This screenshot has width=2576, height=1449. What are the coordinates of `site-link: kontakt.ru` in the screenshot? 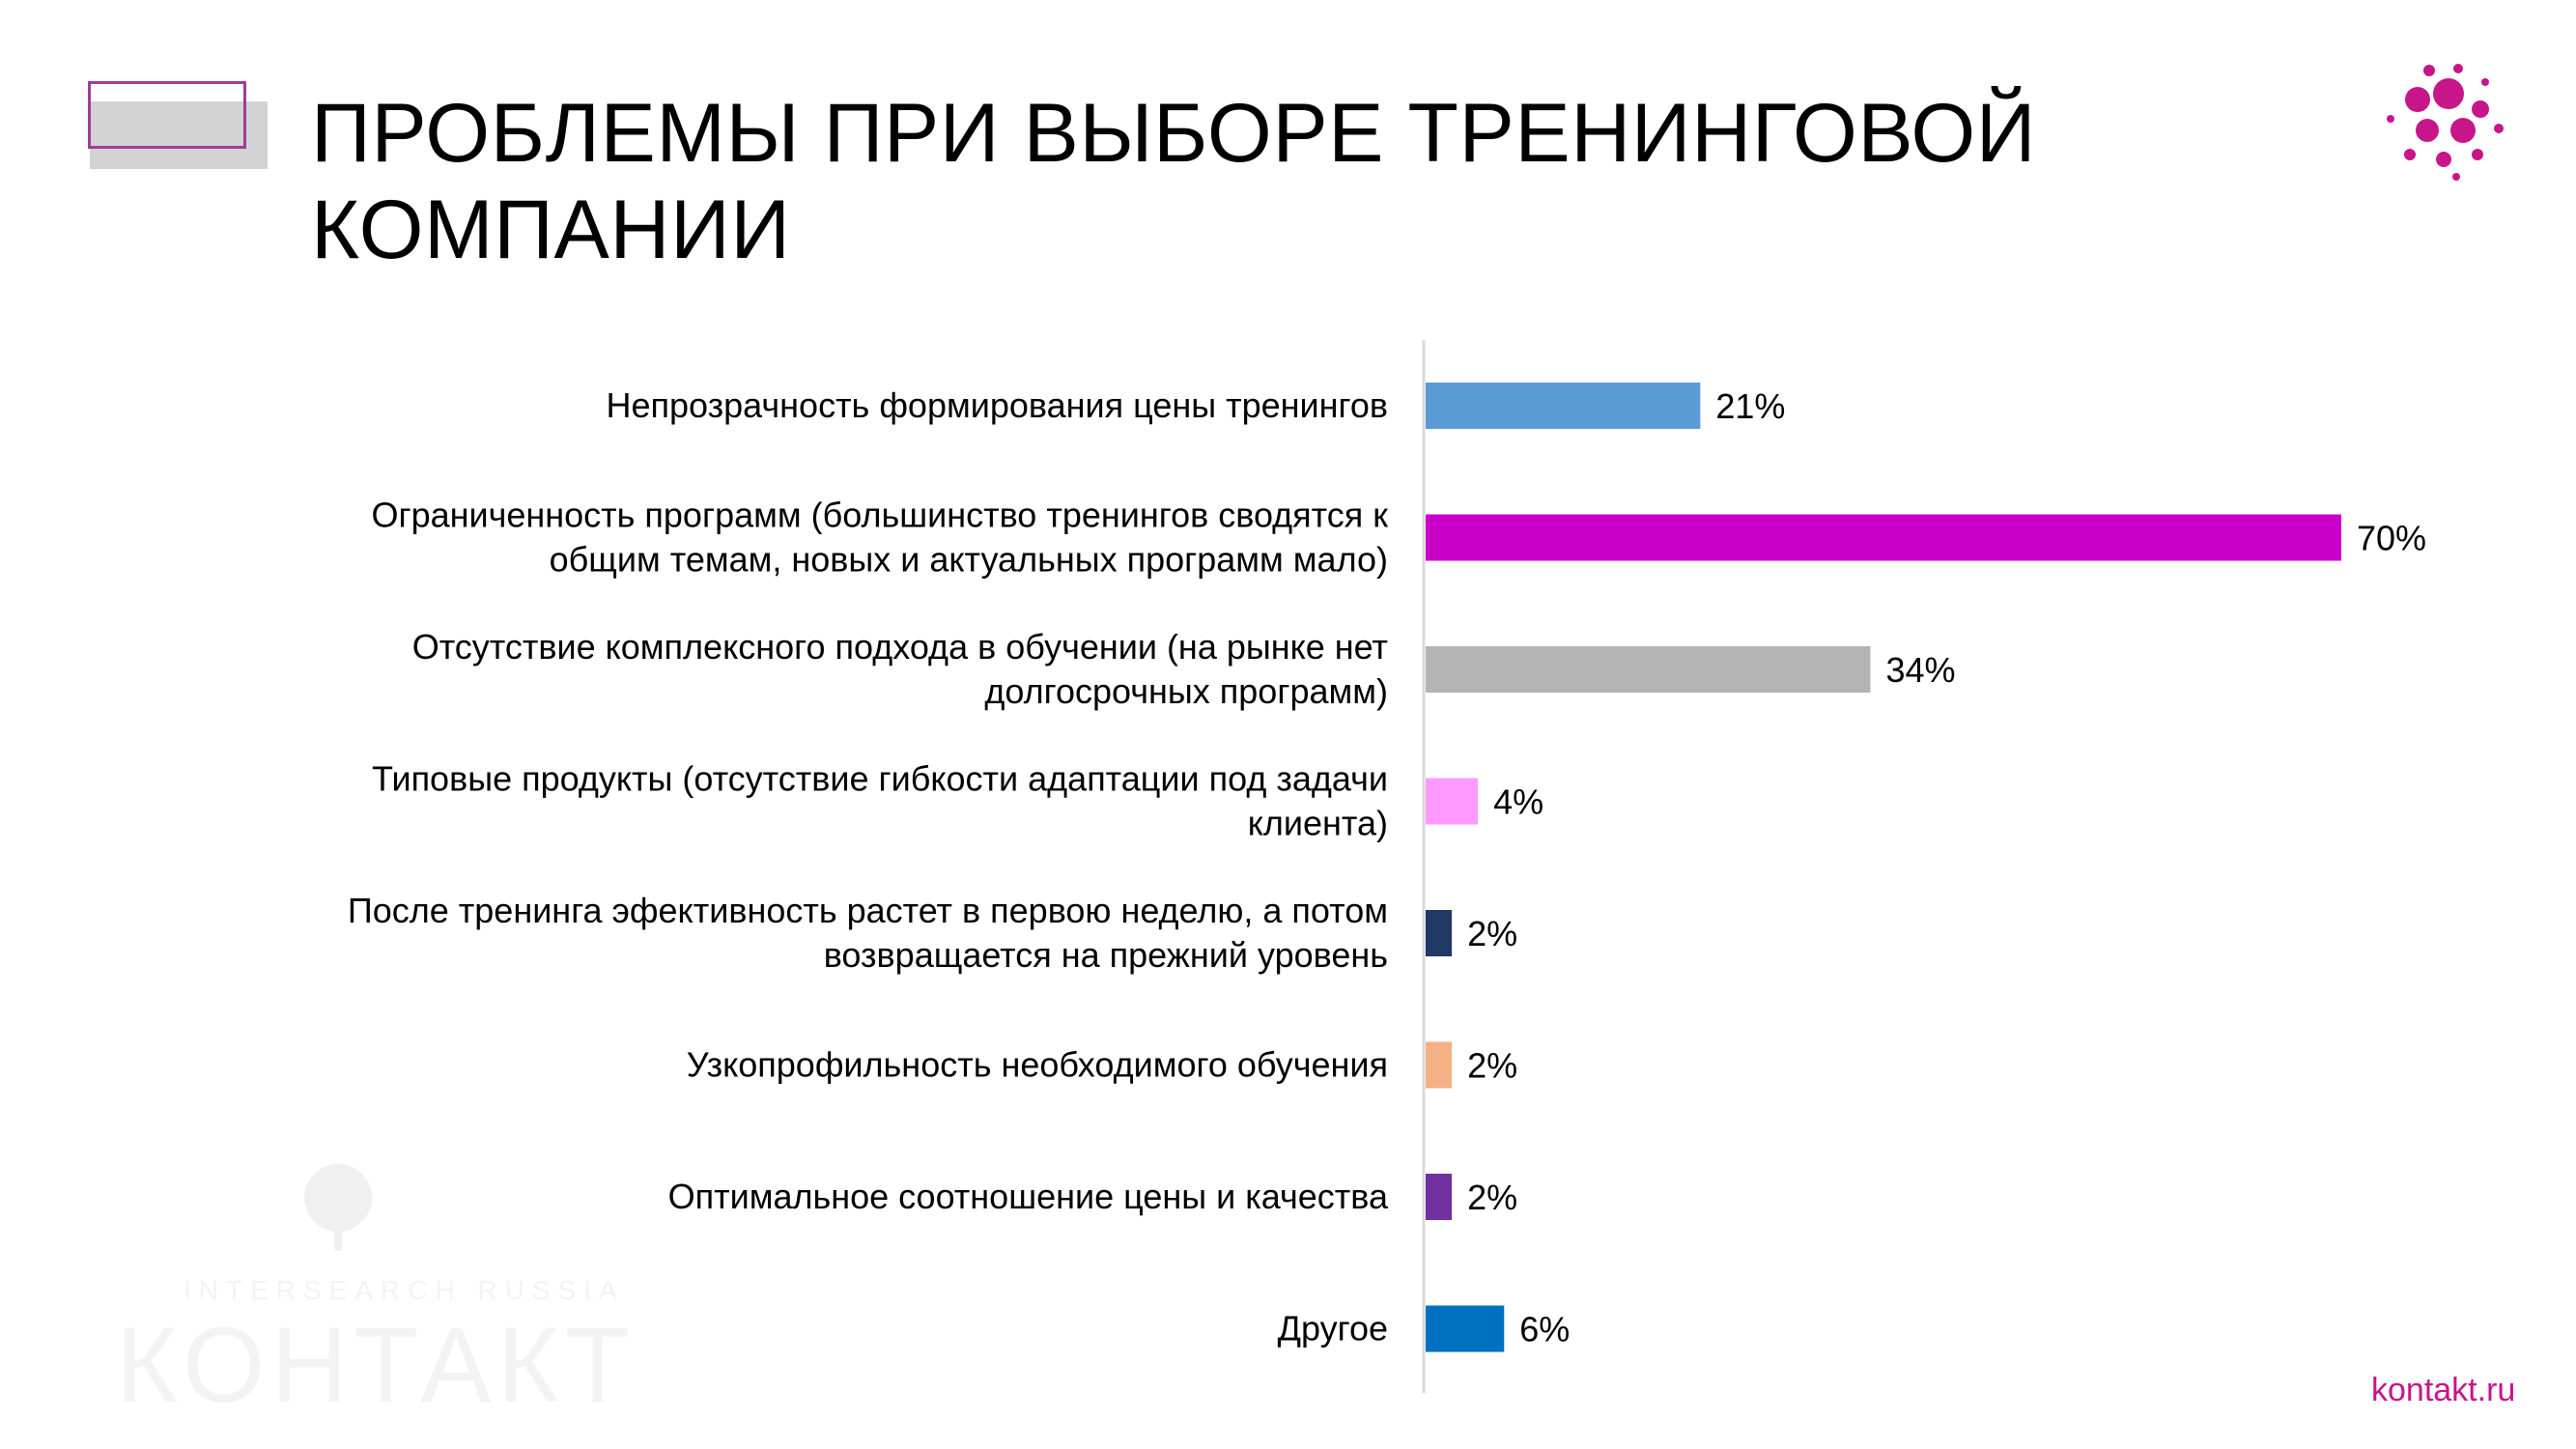 It's located at (2443, 1390).